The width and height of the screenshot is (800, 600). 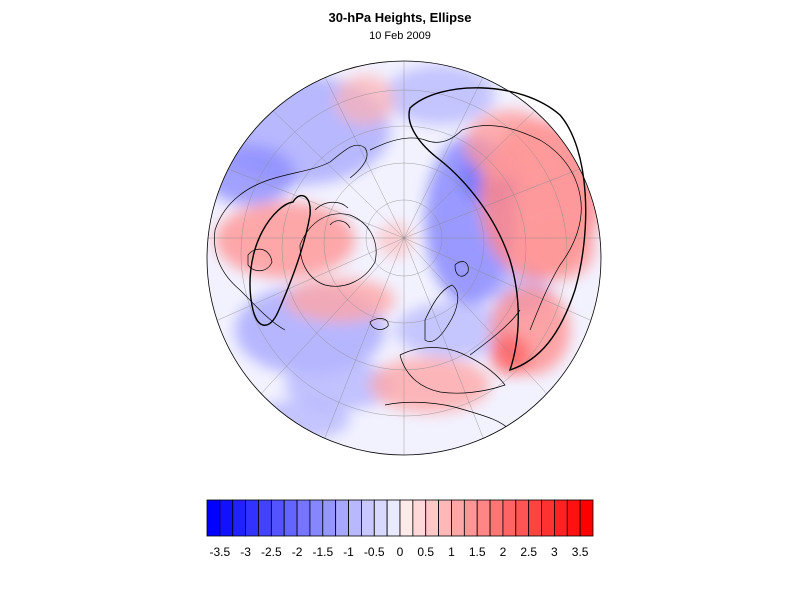 I want to click on colorbar-tick-label: 1, so click(x=451, y=552).